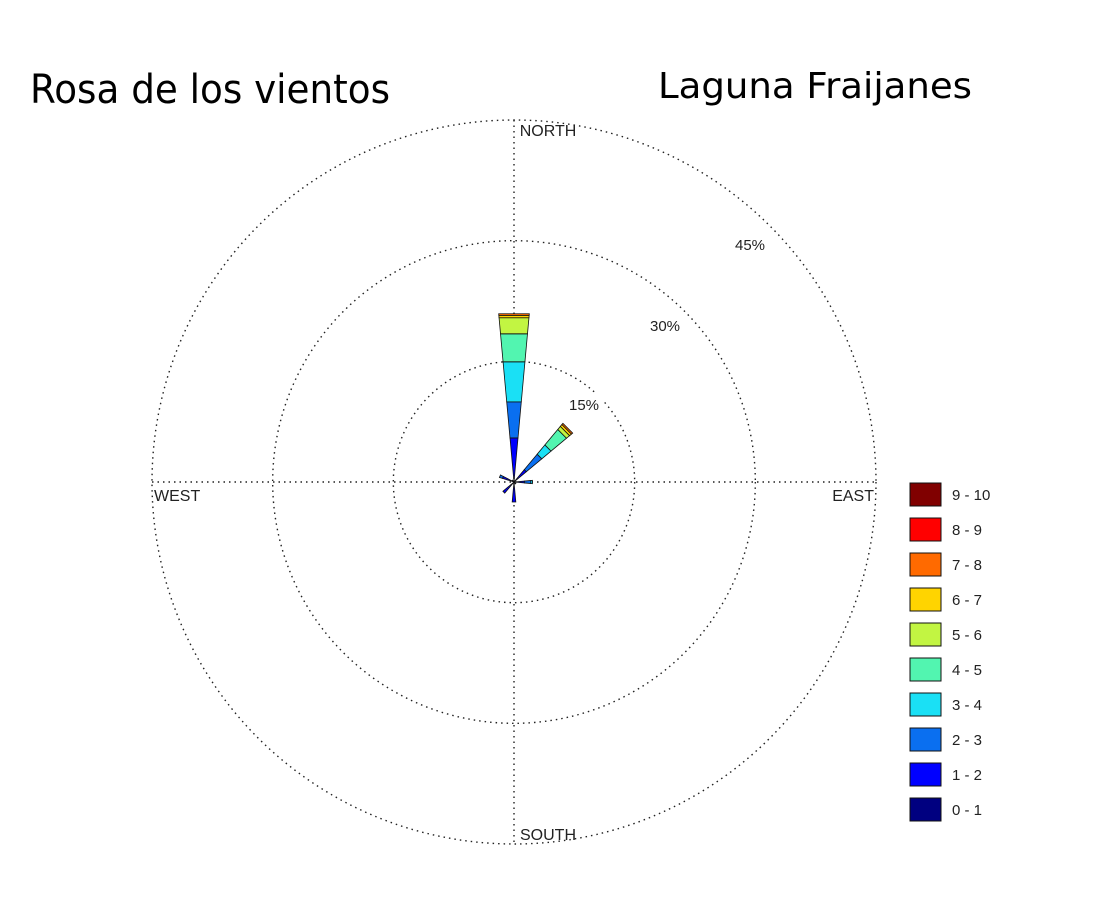 This screenshot has width=1096, height=897. I want to click on direction-label-north: NORTH, so click(548, 131).